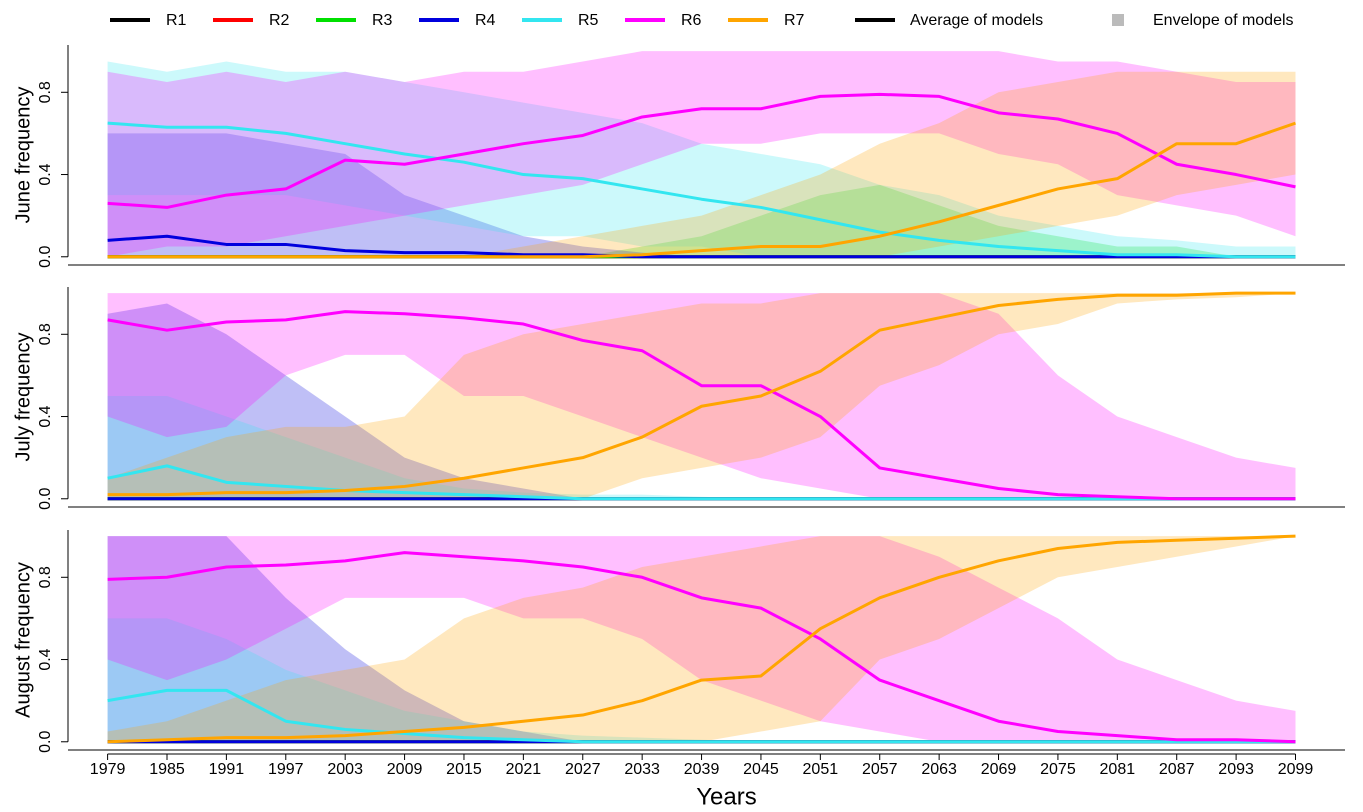  Describe the element at coordinates (880, 769) in the screenshot. I see `x-tick-label: 2057` at that location.